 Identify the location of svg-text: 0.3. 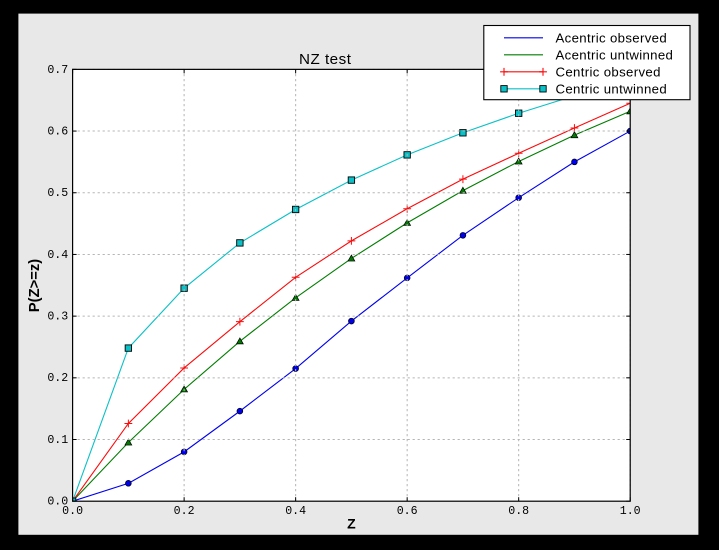
(57, 317).